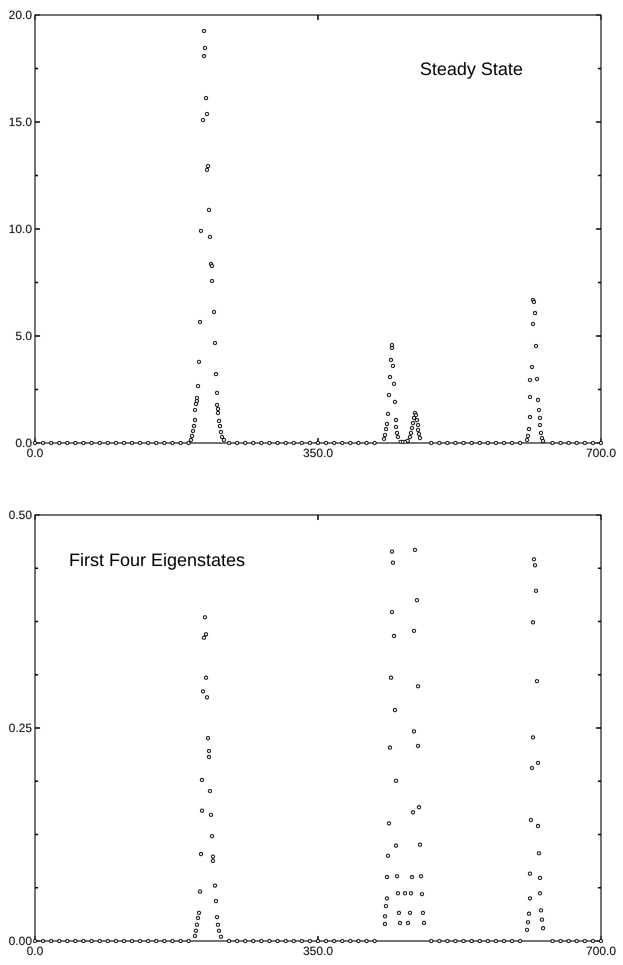  What do you see at coordinates (20, 122) in the screenshot?
I see `y-tick-label: 15.0` at bounding box center [20, 122].